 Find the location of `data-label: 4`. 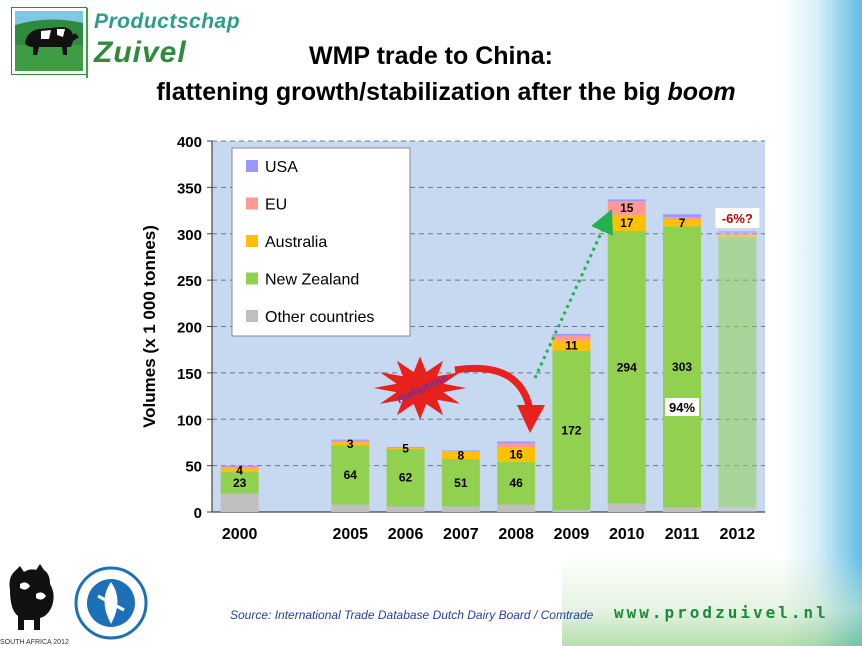

data-label: 4 is located at coordinates (239, 470).